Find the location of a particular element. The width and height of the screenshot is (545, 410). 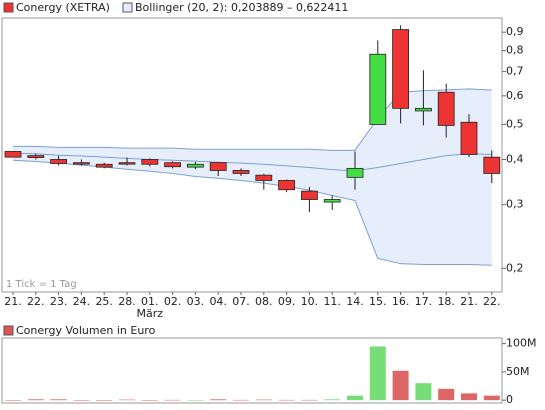

x-tick-label: 09. is located at coordinates (287, 301).